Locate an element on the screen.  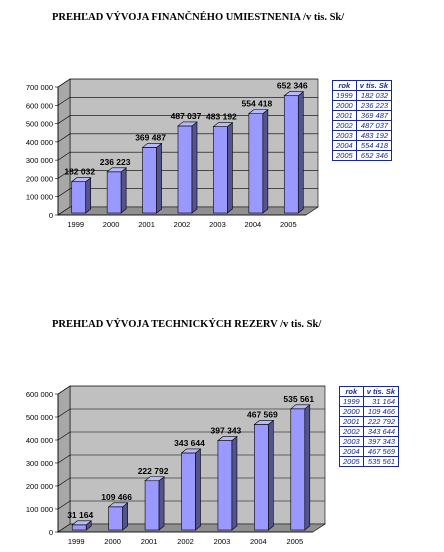
cell-year: 2000 is located at coordinates (344, 105).